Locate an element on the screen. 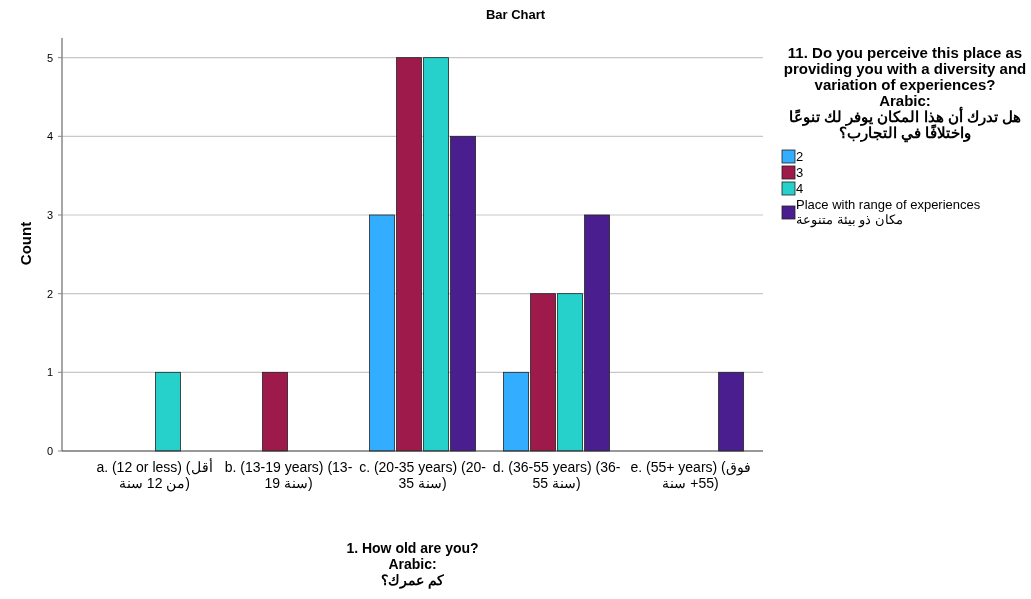 This screenshot has height=599, width=1031. legend-title: 11. Do you perceive this place as providing you with a diversity and variation of experiences? Arabic: هل تدرك أن هذا المكان يوفر لك تنوعًا واختلافًا في التجارب؟ is located at coordinates (905, 92).